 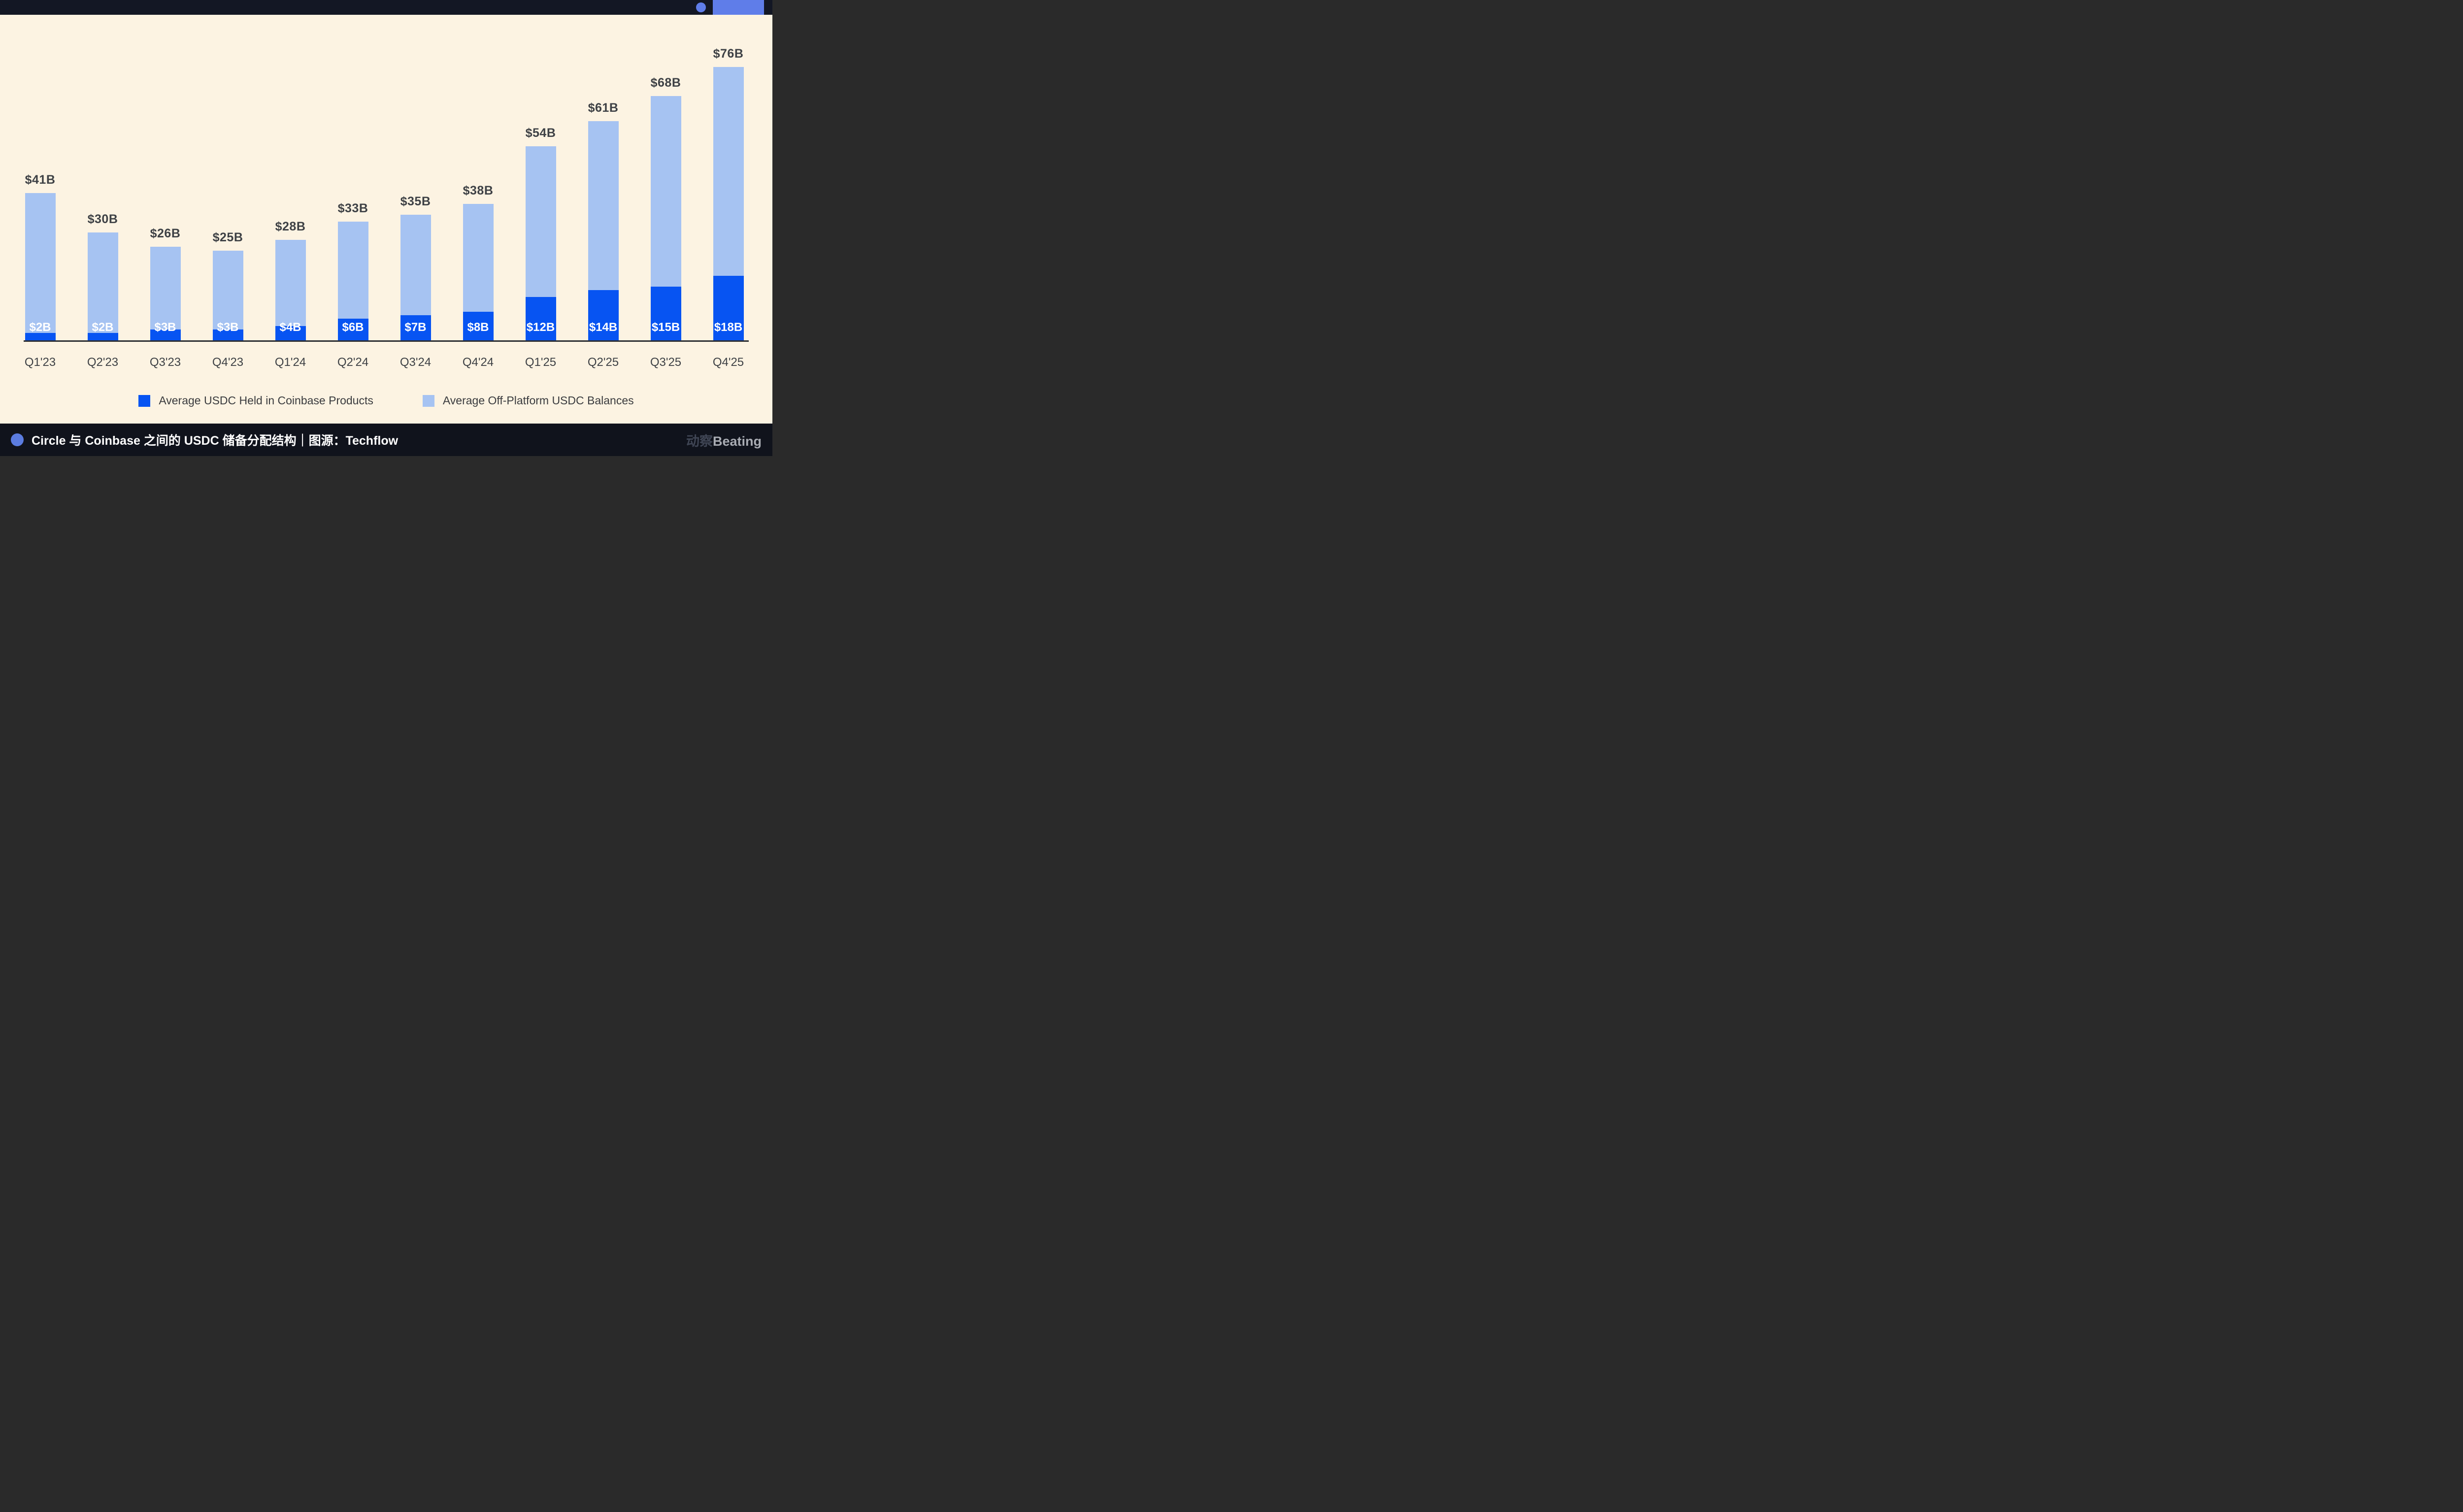 What do you see at coordinates (540, 233) in the screenshot?
I see `stacked-bar: $54B $12B` at bounding box center [540, 233].